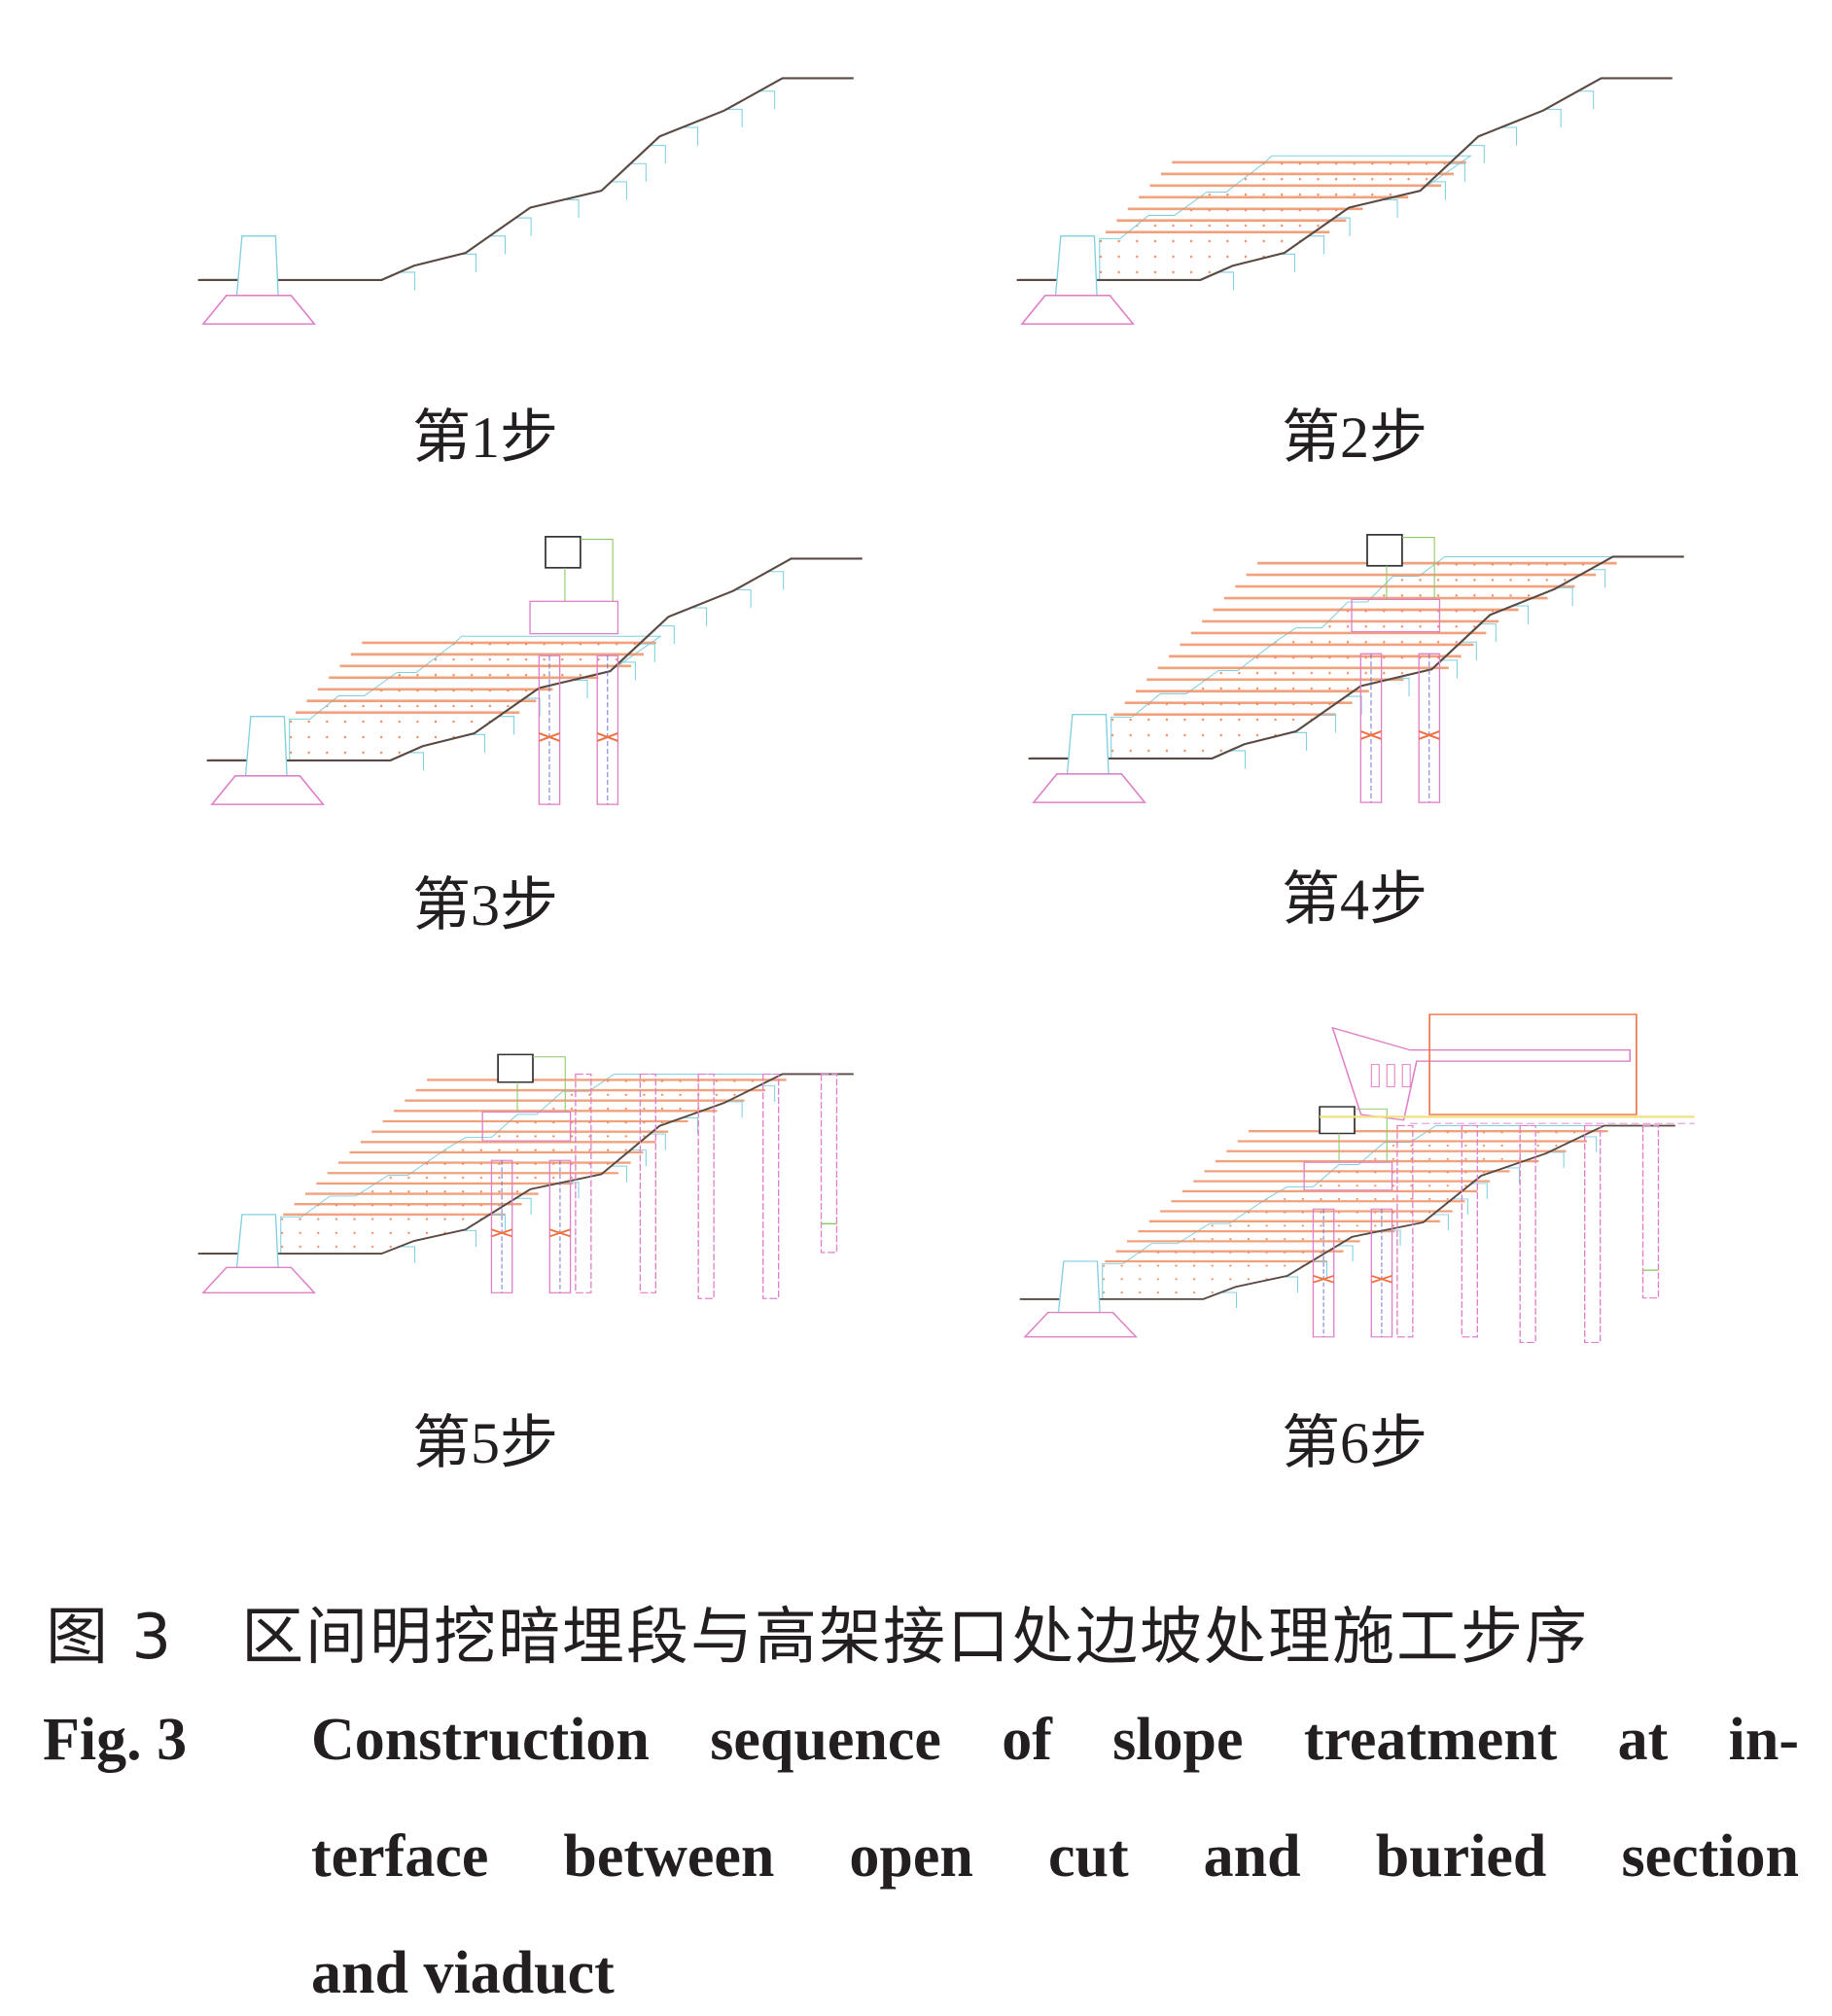  Describe the element at coordinates (485, 1443) in the screenshot. I see `step-5-label: 第5步` at that location.